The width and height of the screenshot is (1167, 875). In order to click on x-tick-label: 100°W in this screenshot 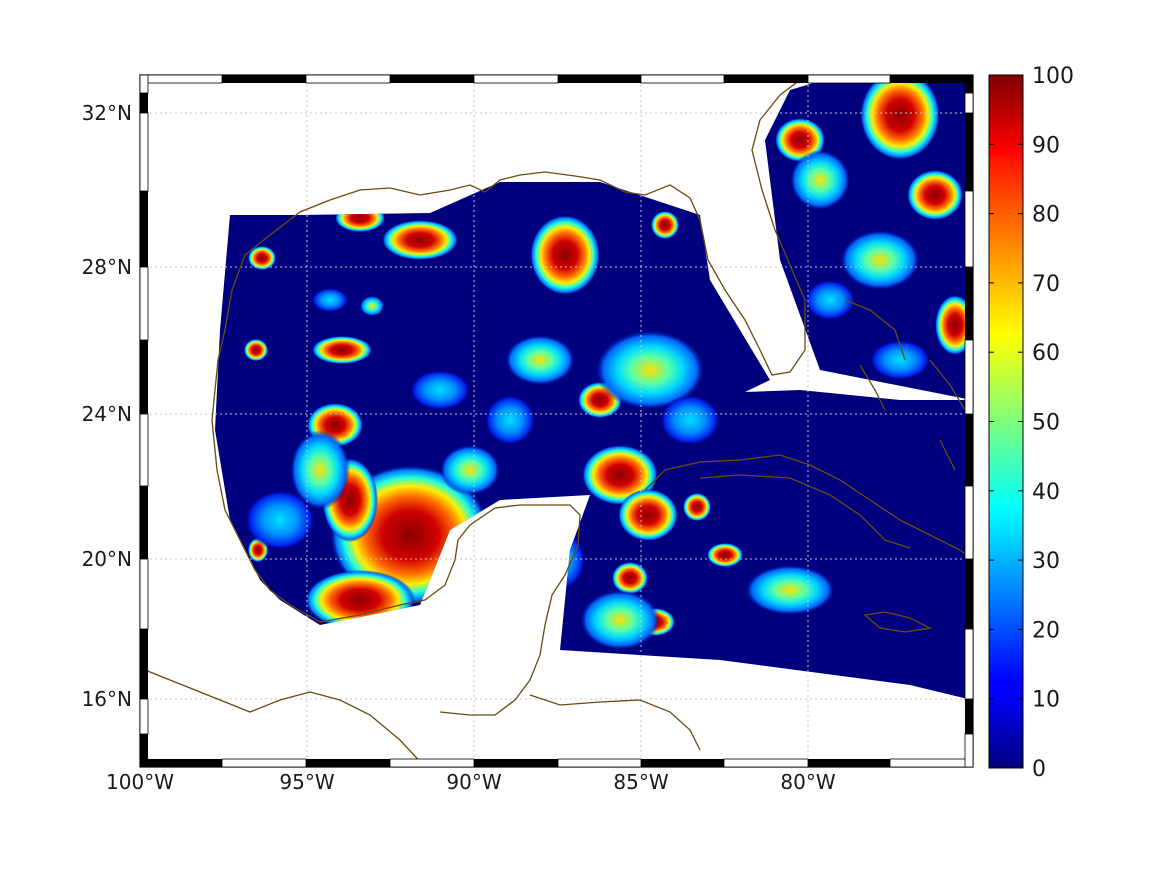, I will do `click(140, 782)`.